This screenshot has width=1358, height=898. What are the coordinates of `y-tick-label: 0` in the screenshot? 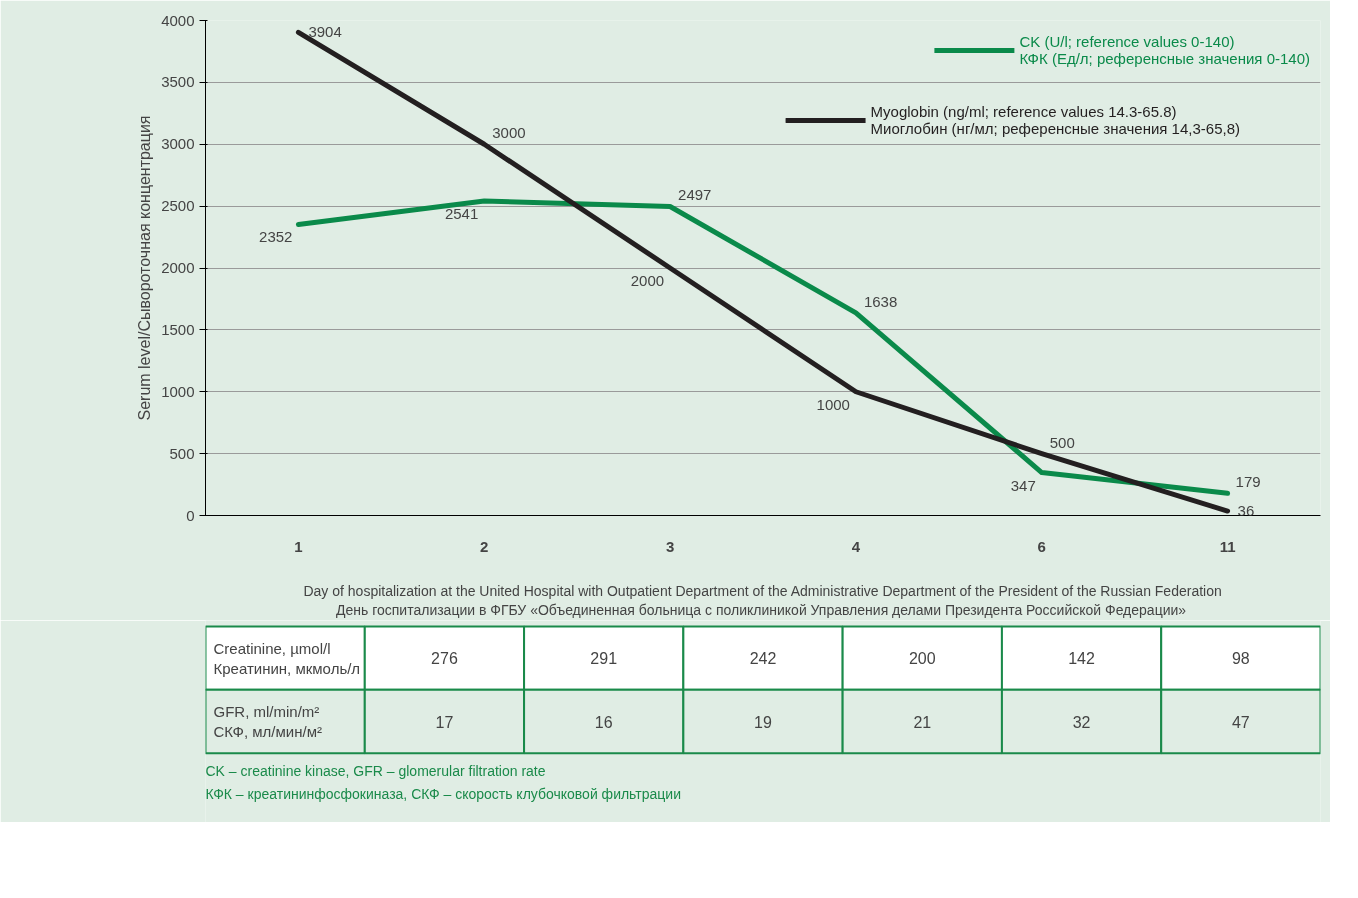 It's located at (190, 515).